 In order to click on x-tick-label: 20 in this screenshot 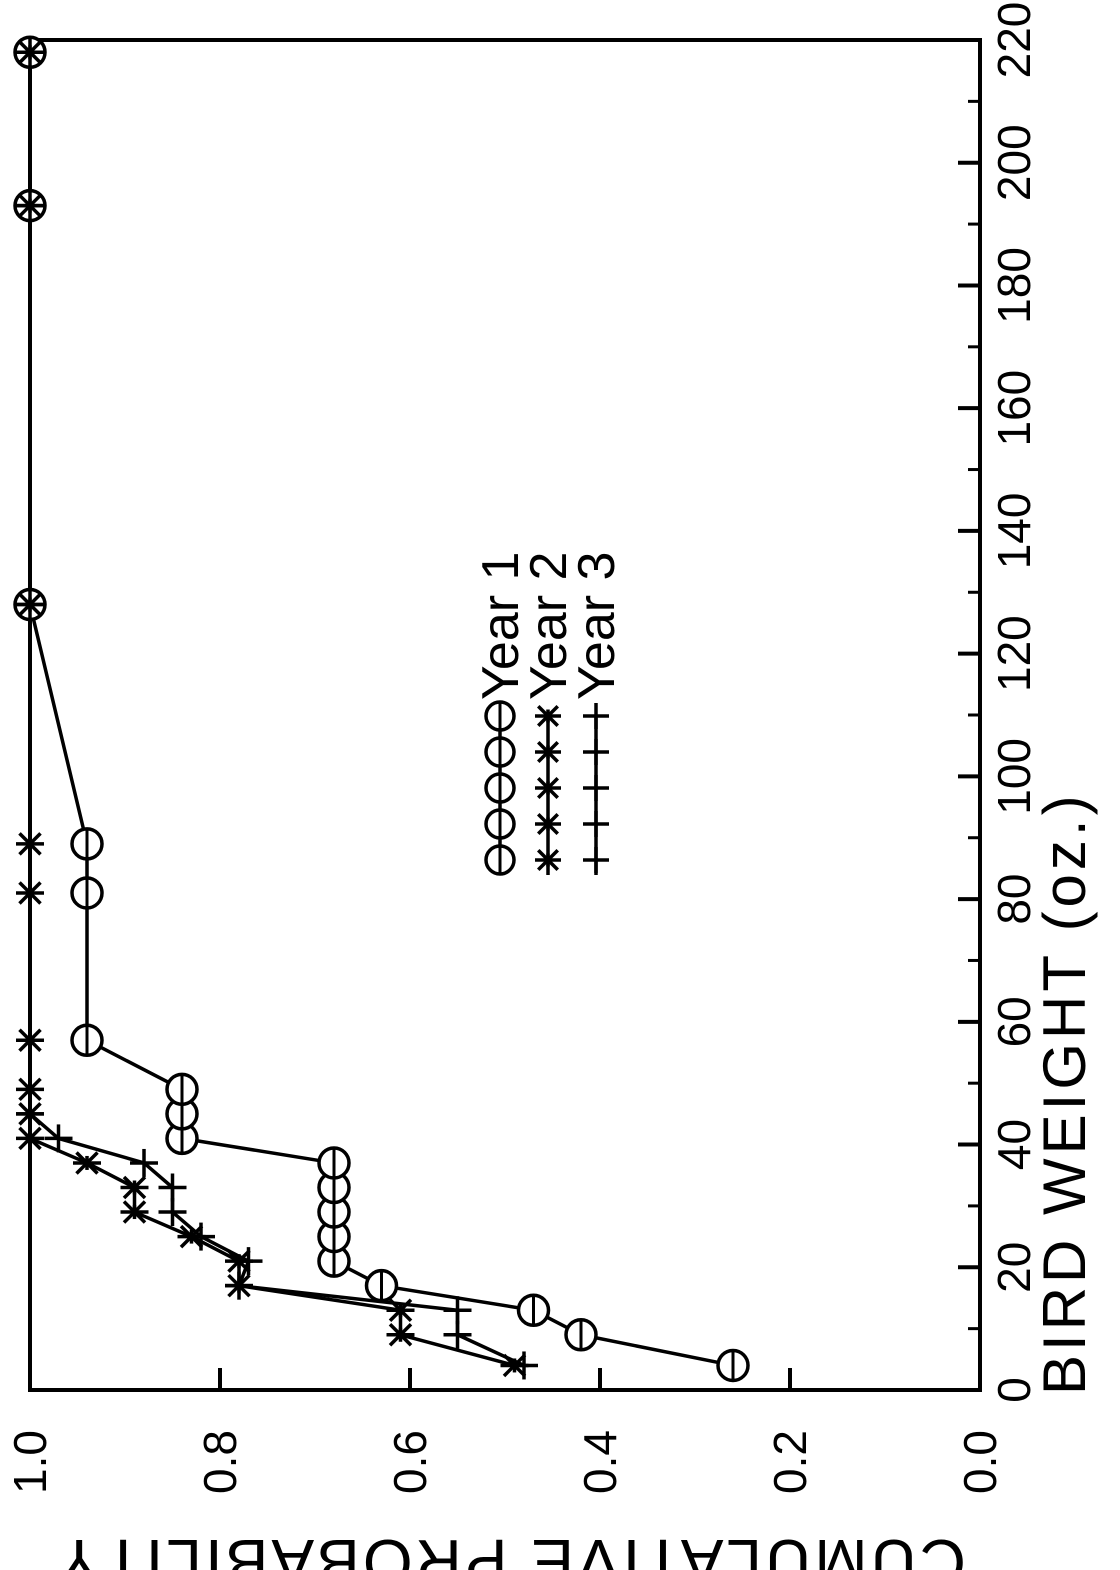, I will do `click(1014, 1267)`.